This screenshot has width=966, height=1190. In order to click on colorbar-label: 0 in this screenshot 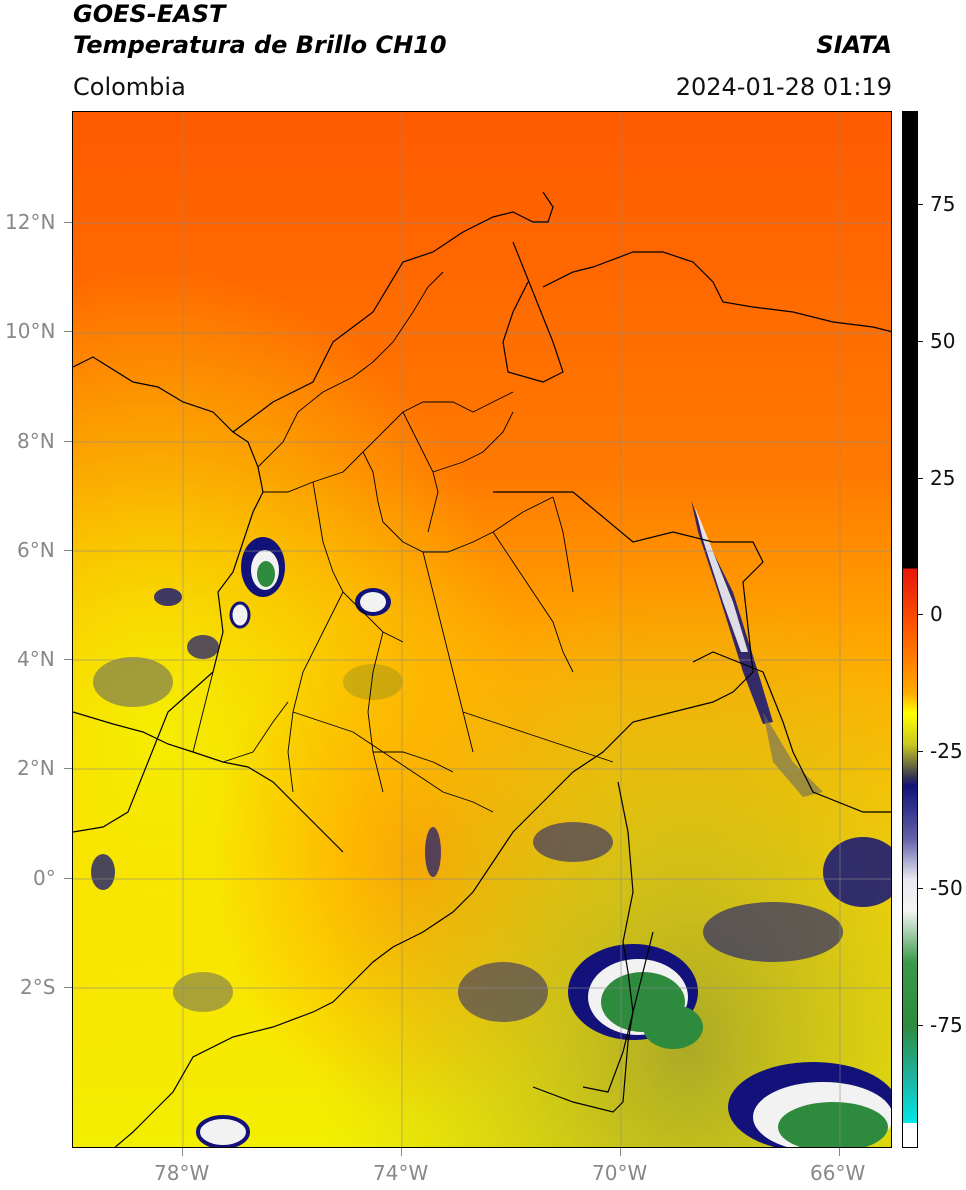, I will do `click(936, 614)`.